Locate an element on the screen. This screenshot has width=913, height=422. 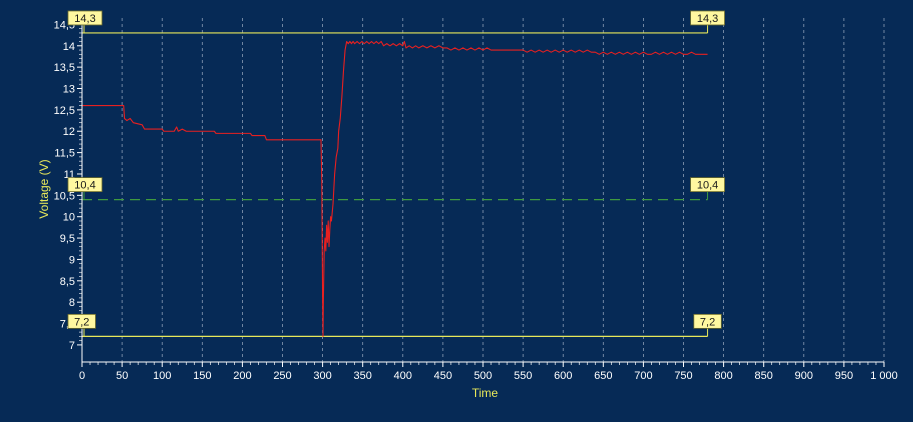
y-tick-label: 12 is located at coordinates (69, 132).